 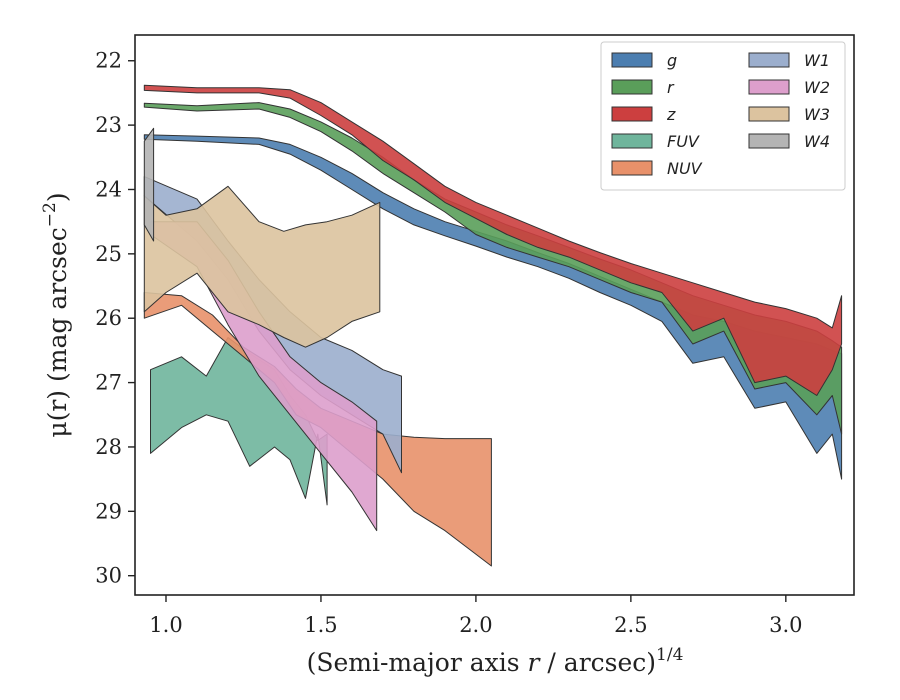 What do you see at coordinates (632, 168) in the screenshot?
I see `legend-swatch-nuv` at bounding box center [632, 168].